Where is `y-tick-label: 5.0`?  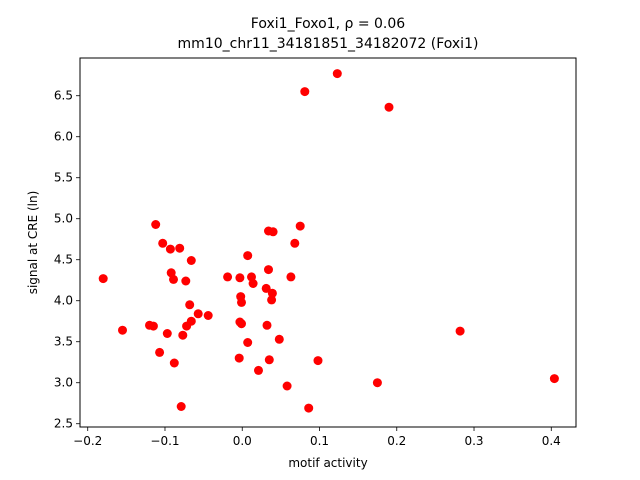 y-tick-label: 5.0 is located at coordinates (63, 219).